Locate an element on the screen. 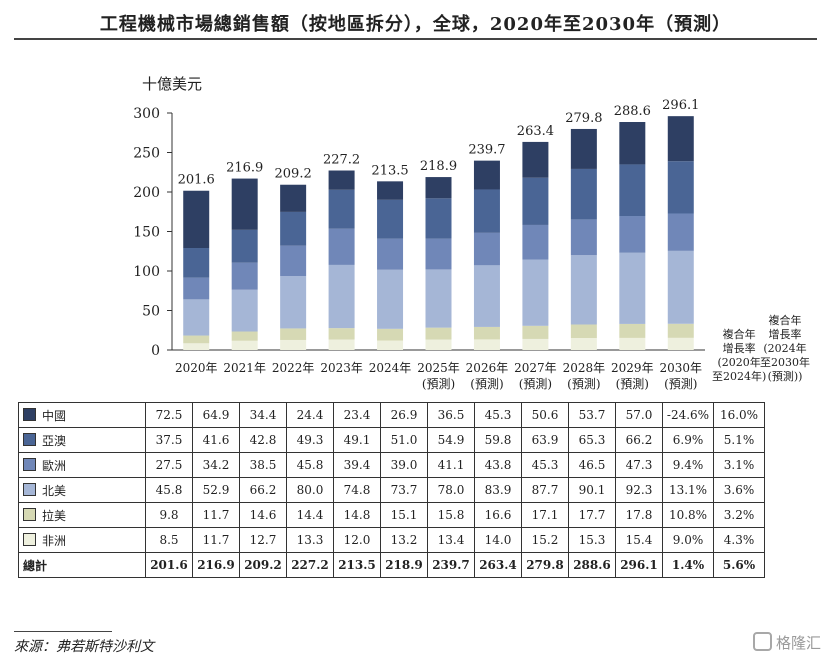 The width and height of the screenshot is (831, 657). cagr-header-2020-2024: 複合年 增長率 (2020年 至2024年) is located at coordinates (739, 356).